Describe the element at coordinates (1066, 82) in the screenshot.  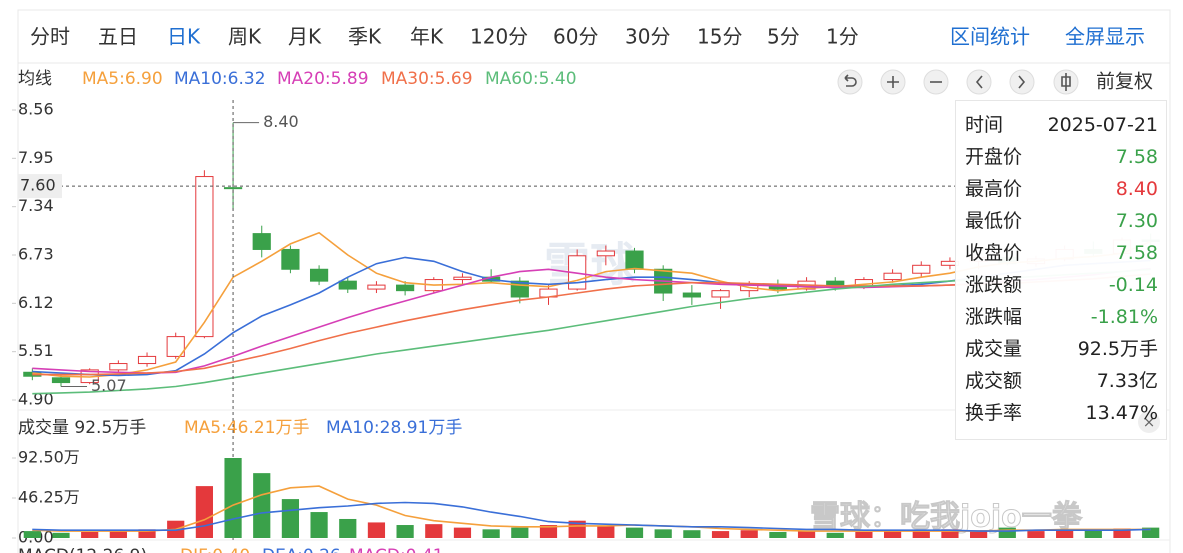
I see `candle-icon` at that location.